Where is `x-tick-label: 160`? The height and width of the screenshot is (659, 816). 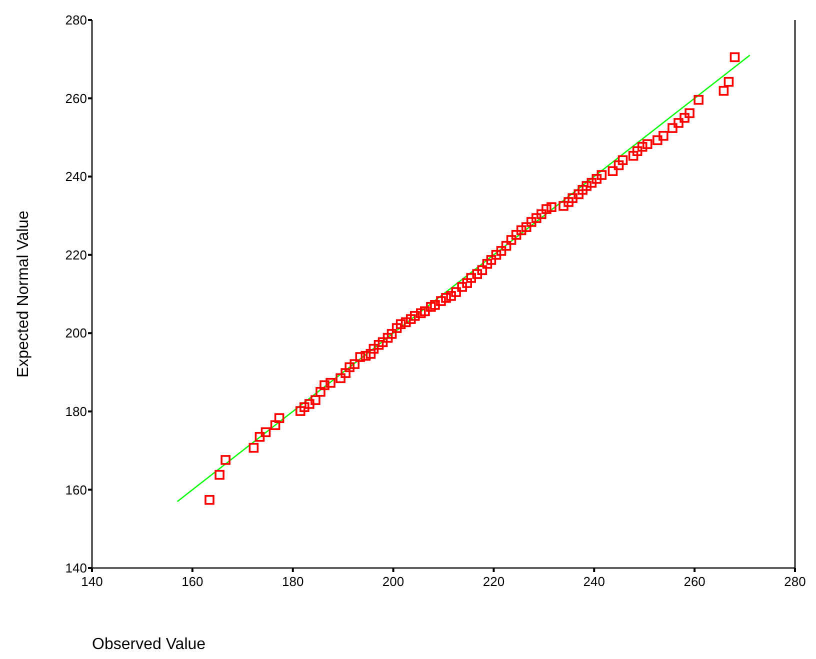 x-tick-label: 160 is located at coordinates (193, 581).